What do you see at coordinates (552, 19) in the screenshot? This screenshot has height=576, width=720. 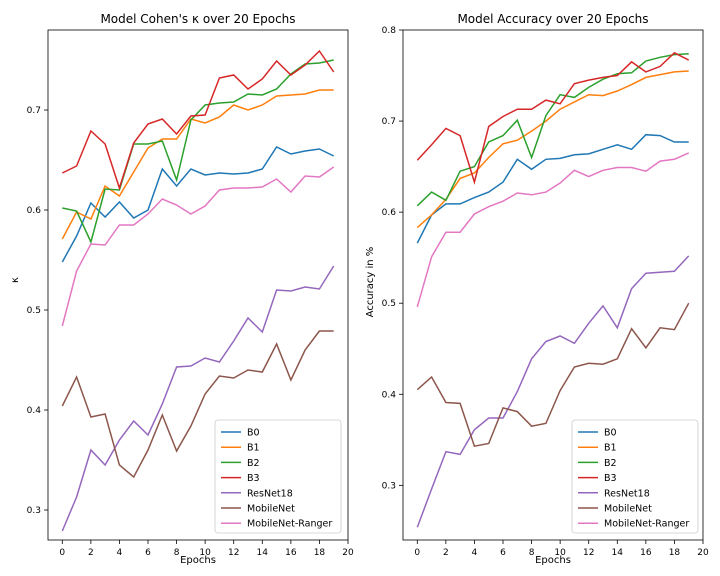 I see `chart-title: Model Accuracy over 20 Epochs` at bounding box center [552, 19].